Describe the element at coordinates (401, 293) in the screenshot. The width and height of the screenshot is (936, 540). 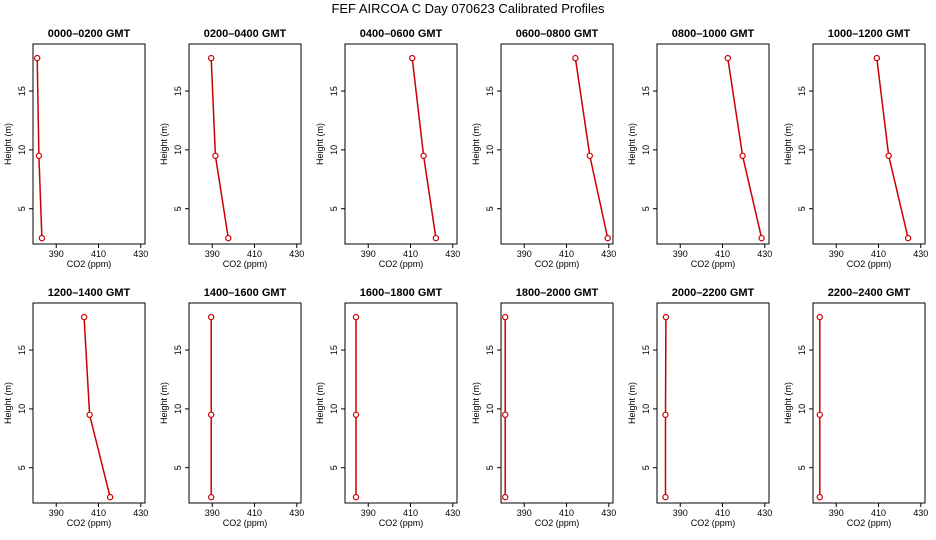
I see `panel-title-9: 1600–1800 GMT` at that location.